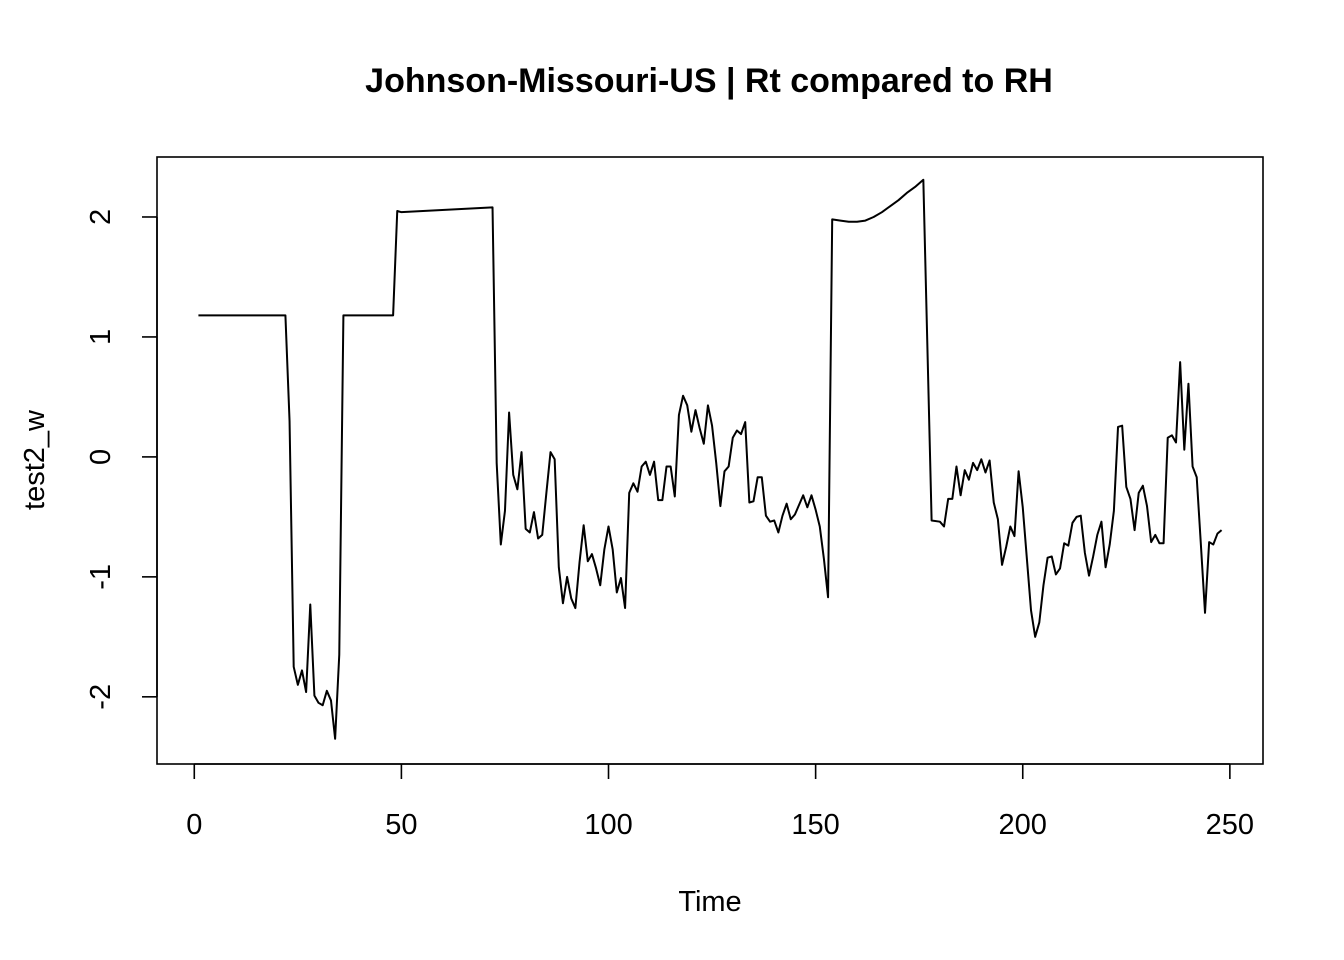 This screenshot has width=1344, height=960. I want to click on y-axis: -2 -1 0 1 2, so click(121, 459).